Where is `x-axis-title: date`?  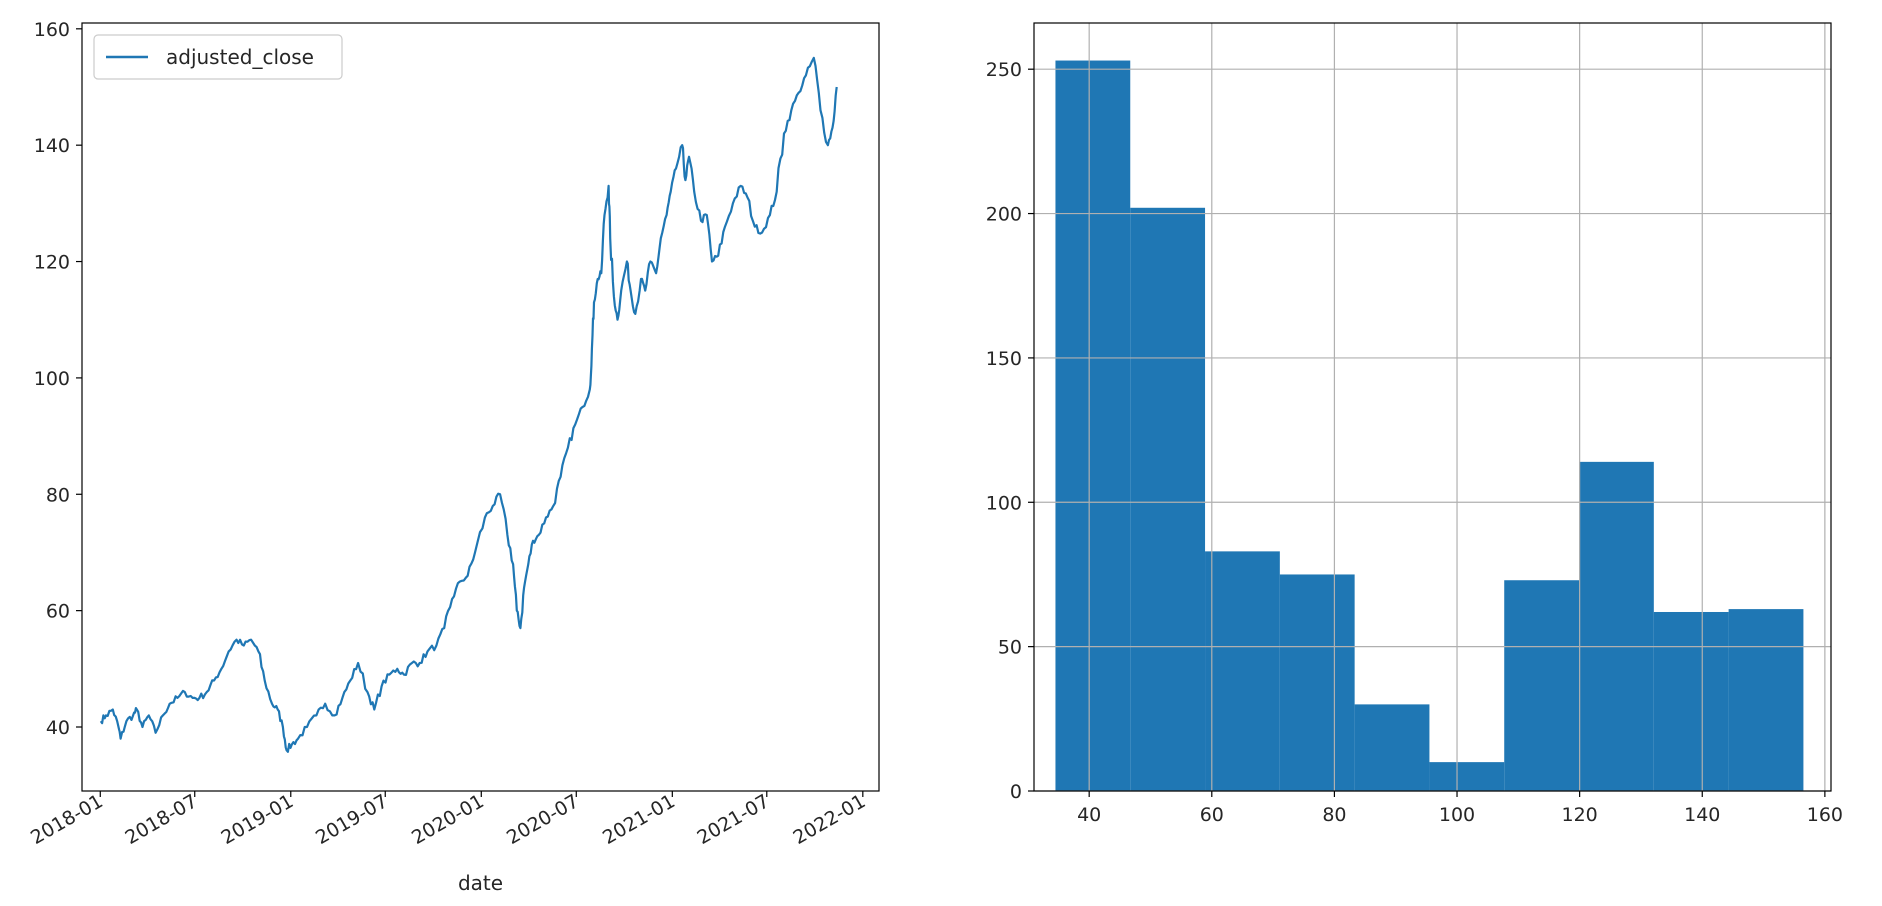 x-axis-title: date is located at coordinates (480, 883).